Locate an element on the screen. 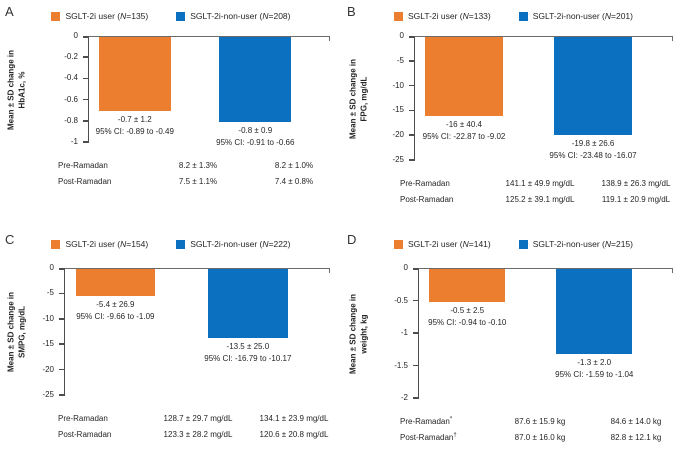 The width and height of the screenshot is (685, 456). bar-annotation: -0.5 ± 2.5 95% CI: -0.94 to -0.10 is located at coordinates (467, 317).